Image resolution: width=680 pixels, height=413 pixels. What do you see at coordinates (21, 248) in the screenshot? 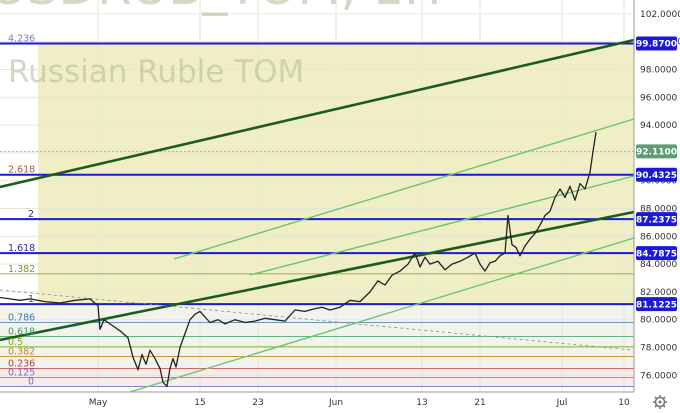
I see `fib-level-label: 1.618` at bounding box center [21, 248].